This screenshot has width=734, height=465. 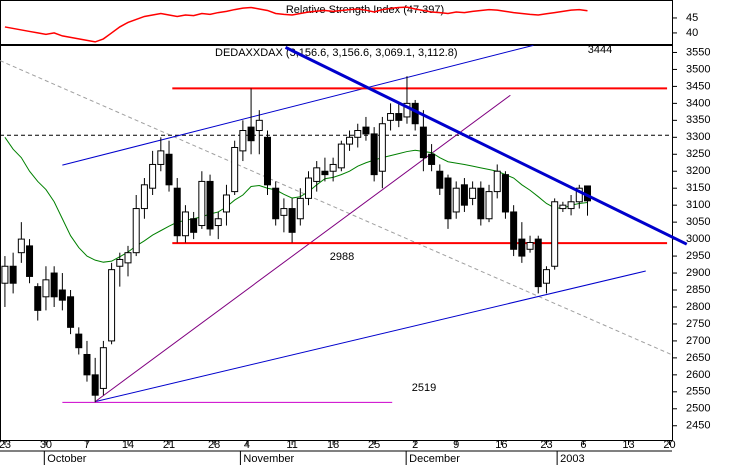 What do you see at coordinates (698, 426) in the screenshot?
I see `y-tick-label: 2450` at bounding box center [698, 426].